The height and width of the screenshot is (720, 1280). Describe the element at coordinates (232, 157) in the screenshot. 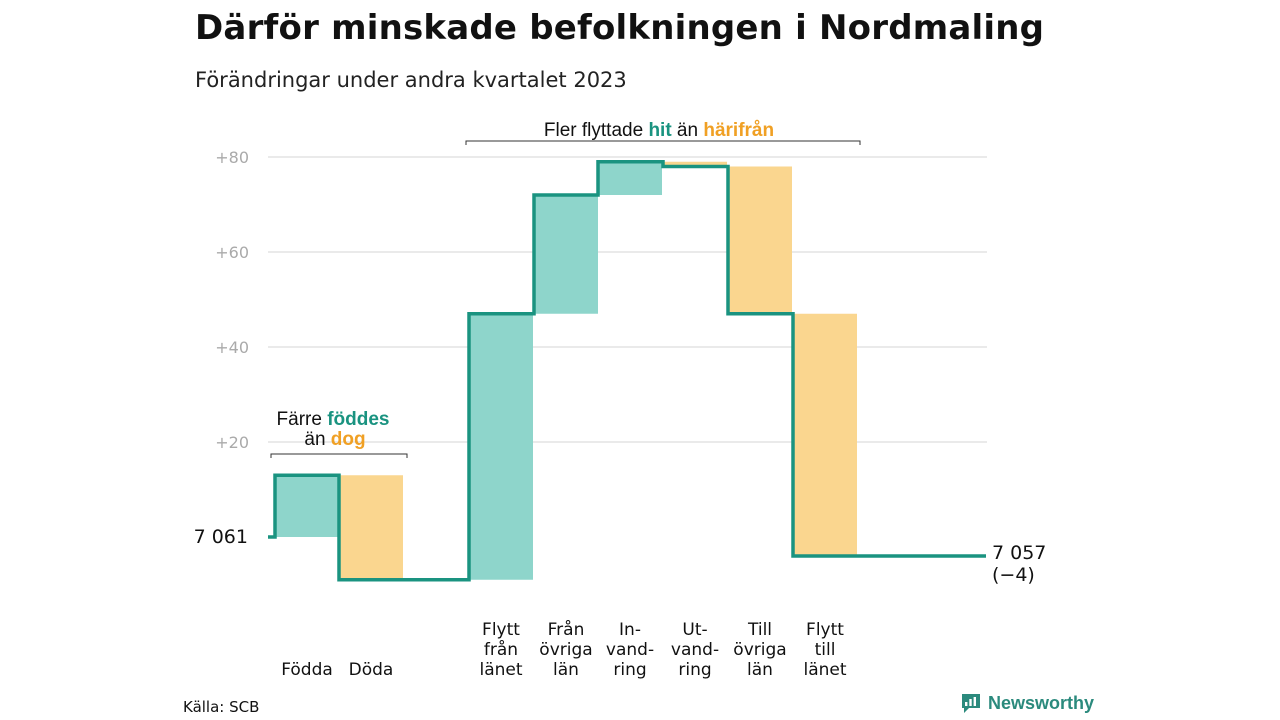

I see `y-tick-label: +80` at that location.